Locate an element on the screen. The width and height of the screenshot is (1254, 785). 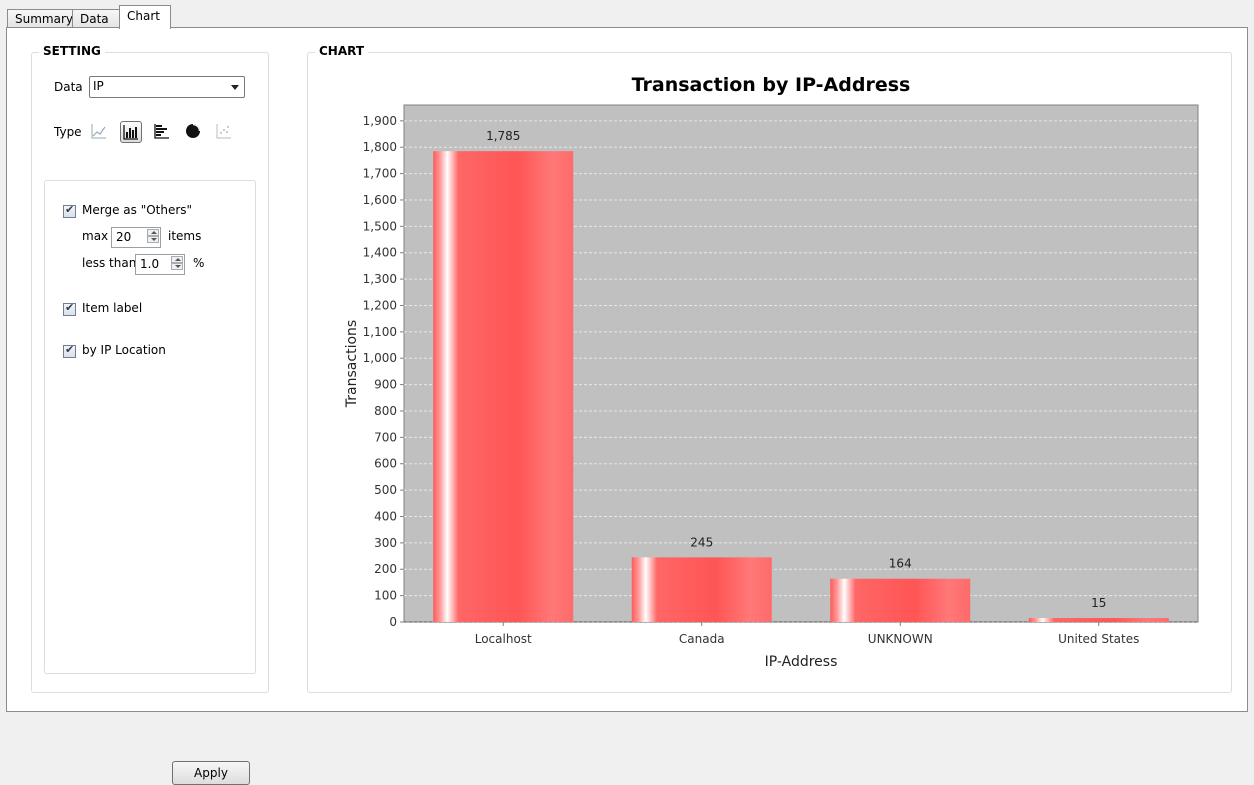
y-tick-label: 100 is located at coordinates (385, 596).